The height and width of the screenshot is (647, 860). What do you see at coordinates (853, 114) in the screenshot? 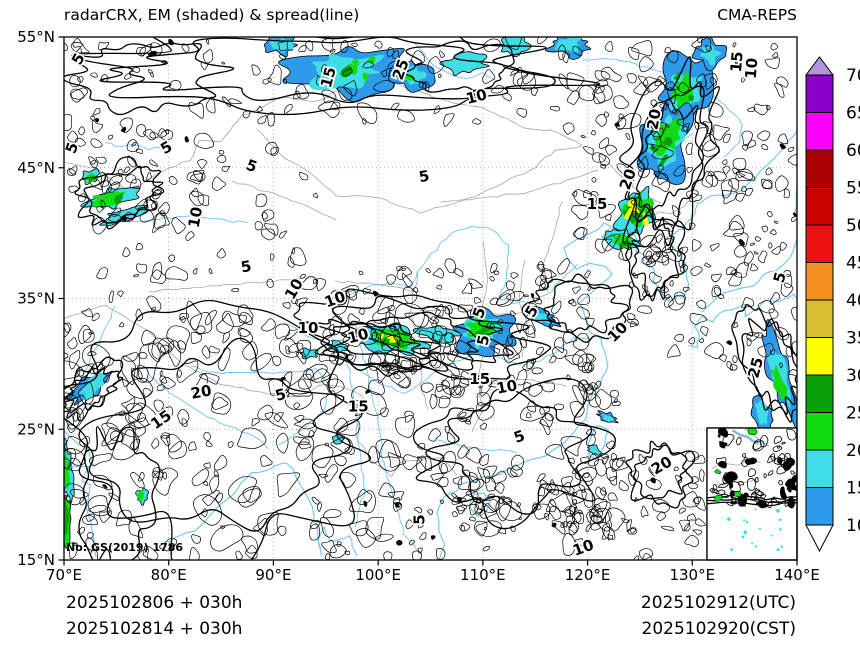
I see `colorbar-tick-label: 65` at bounding box center [853, 114].